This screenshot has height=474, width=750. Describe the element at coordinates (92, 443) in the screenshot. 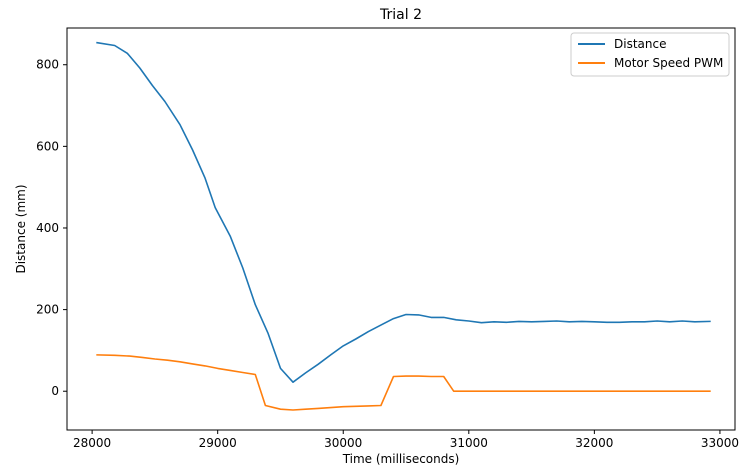

I see `x-tick-label: 28000` at that location.